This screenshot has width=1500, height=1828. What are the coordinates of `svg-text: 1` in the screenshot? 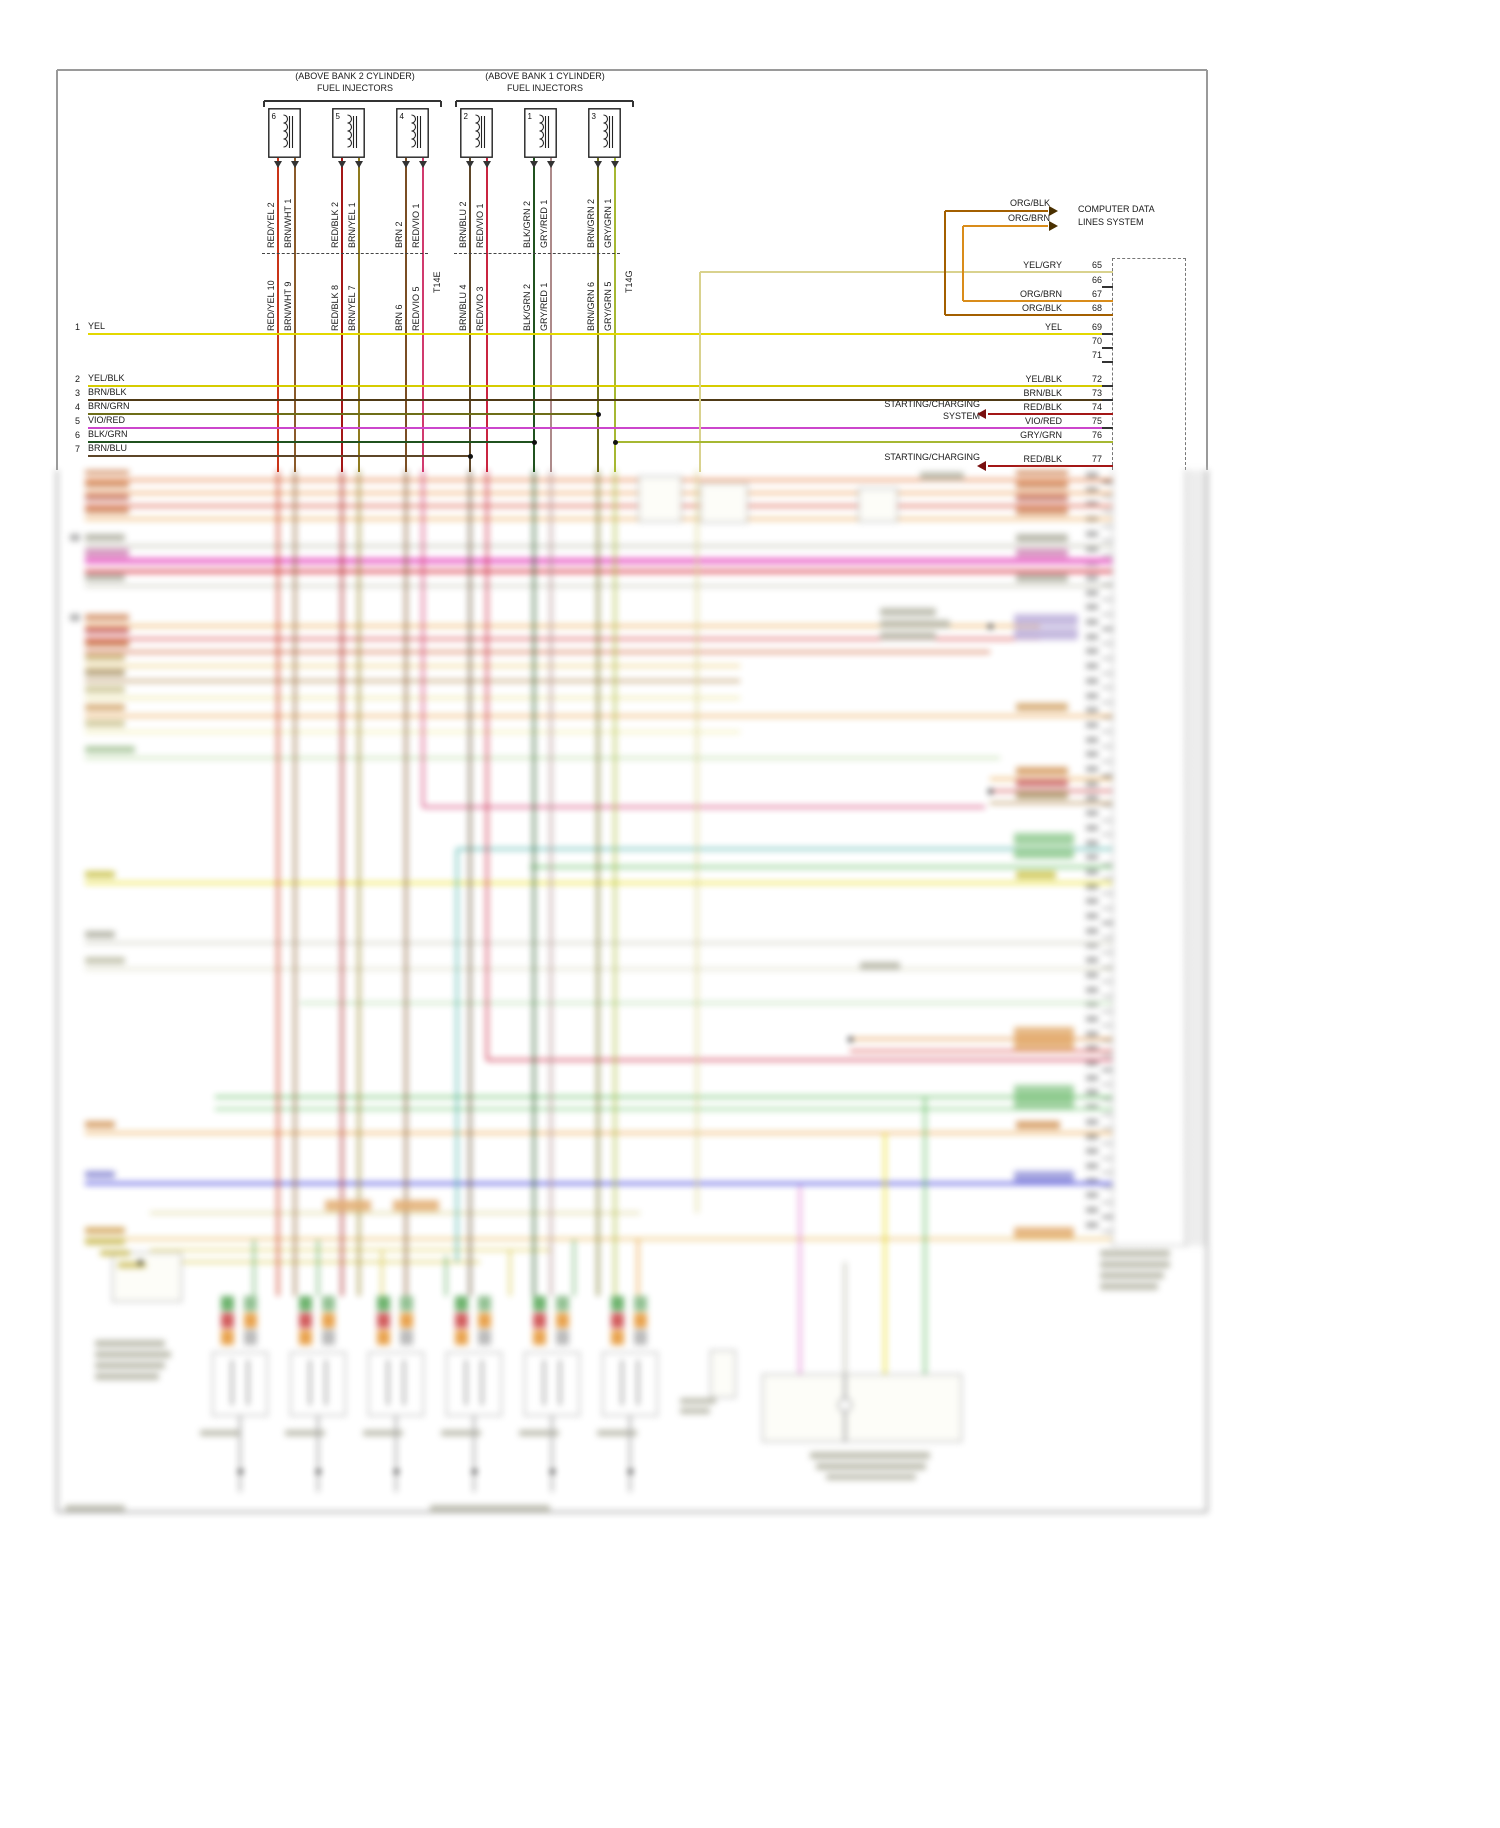 It's located at (530, 116).